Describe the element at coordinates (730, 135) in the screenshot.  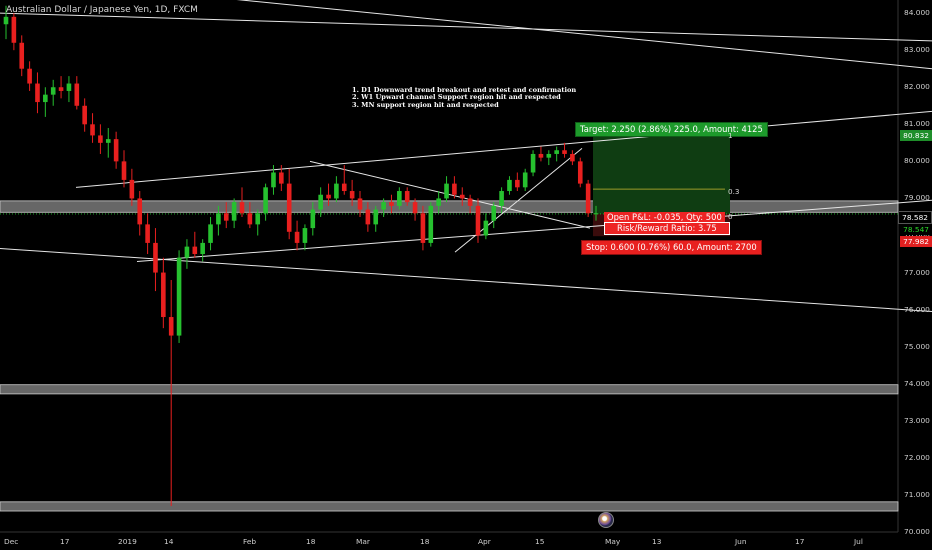
I see `fib-label-1: 1` at that location.